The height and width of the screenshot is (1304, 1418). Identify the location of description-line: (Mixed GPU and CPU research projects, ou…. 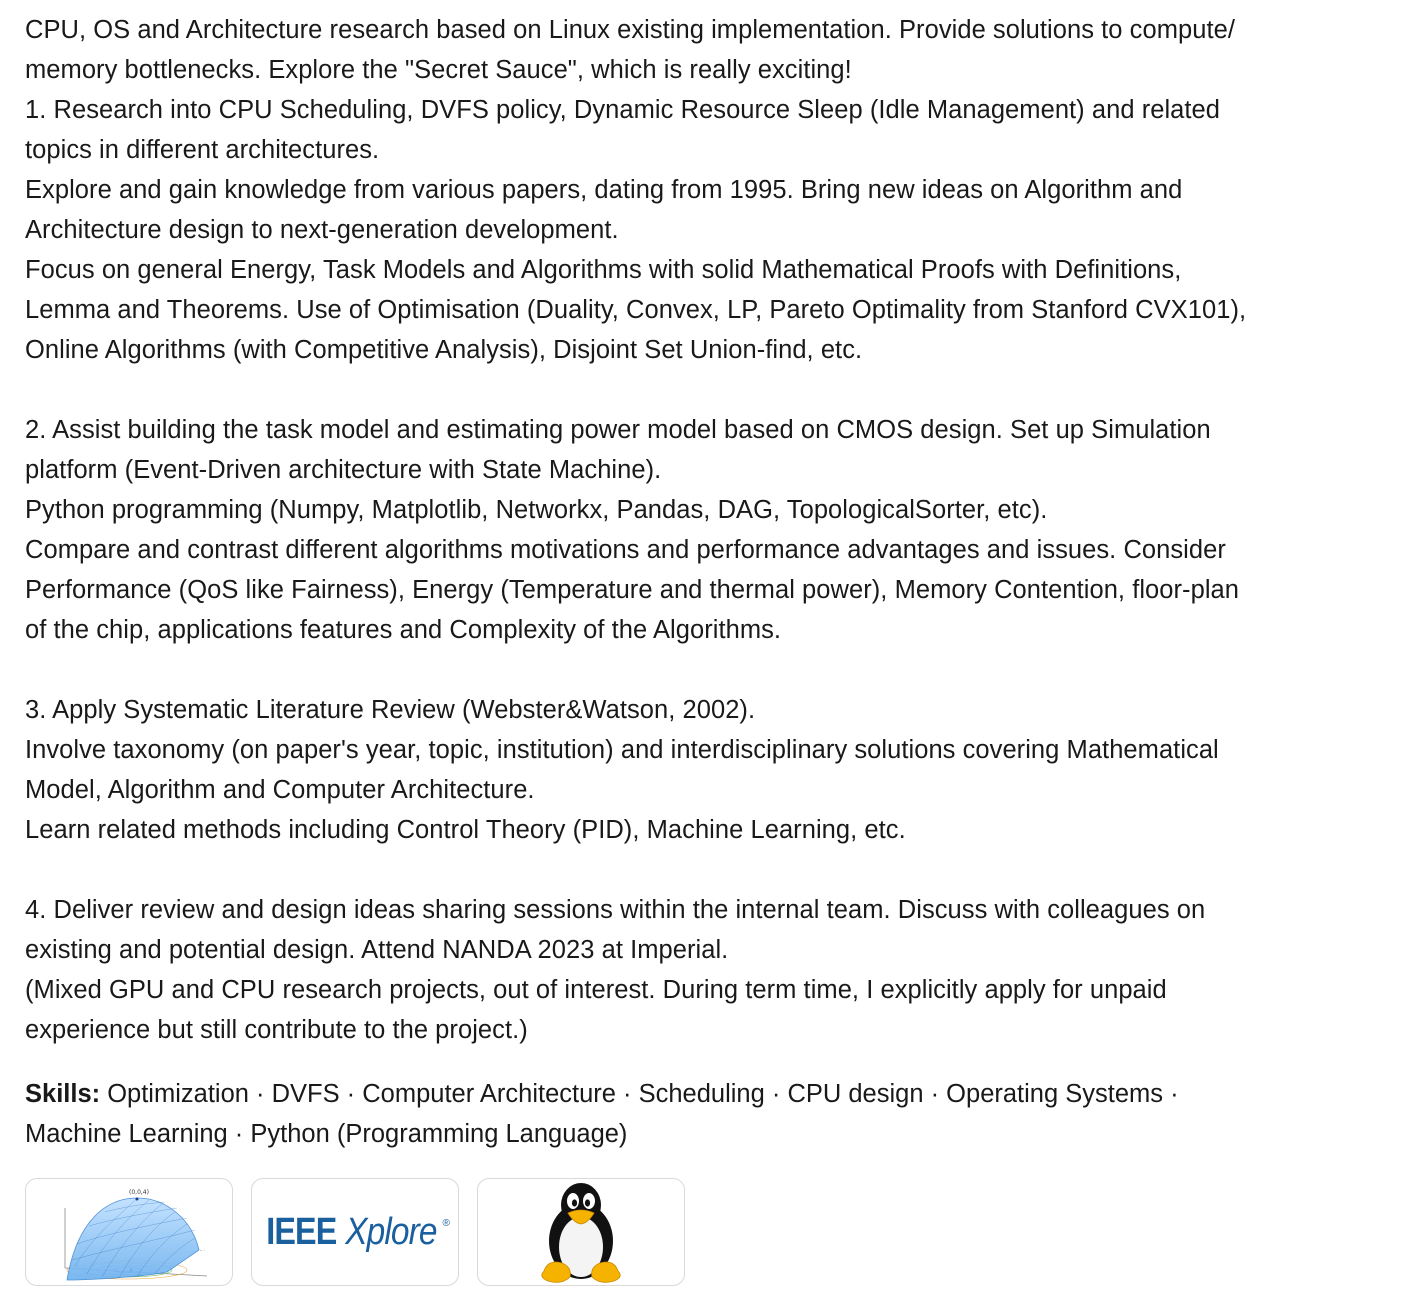
(596, 990).